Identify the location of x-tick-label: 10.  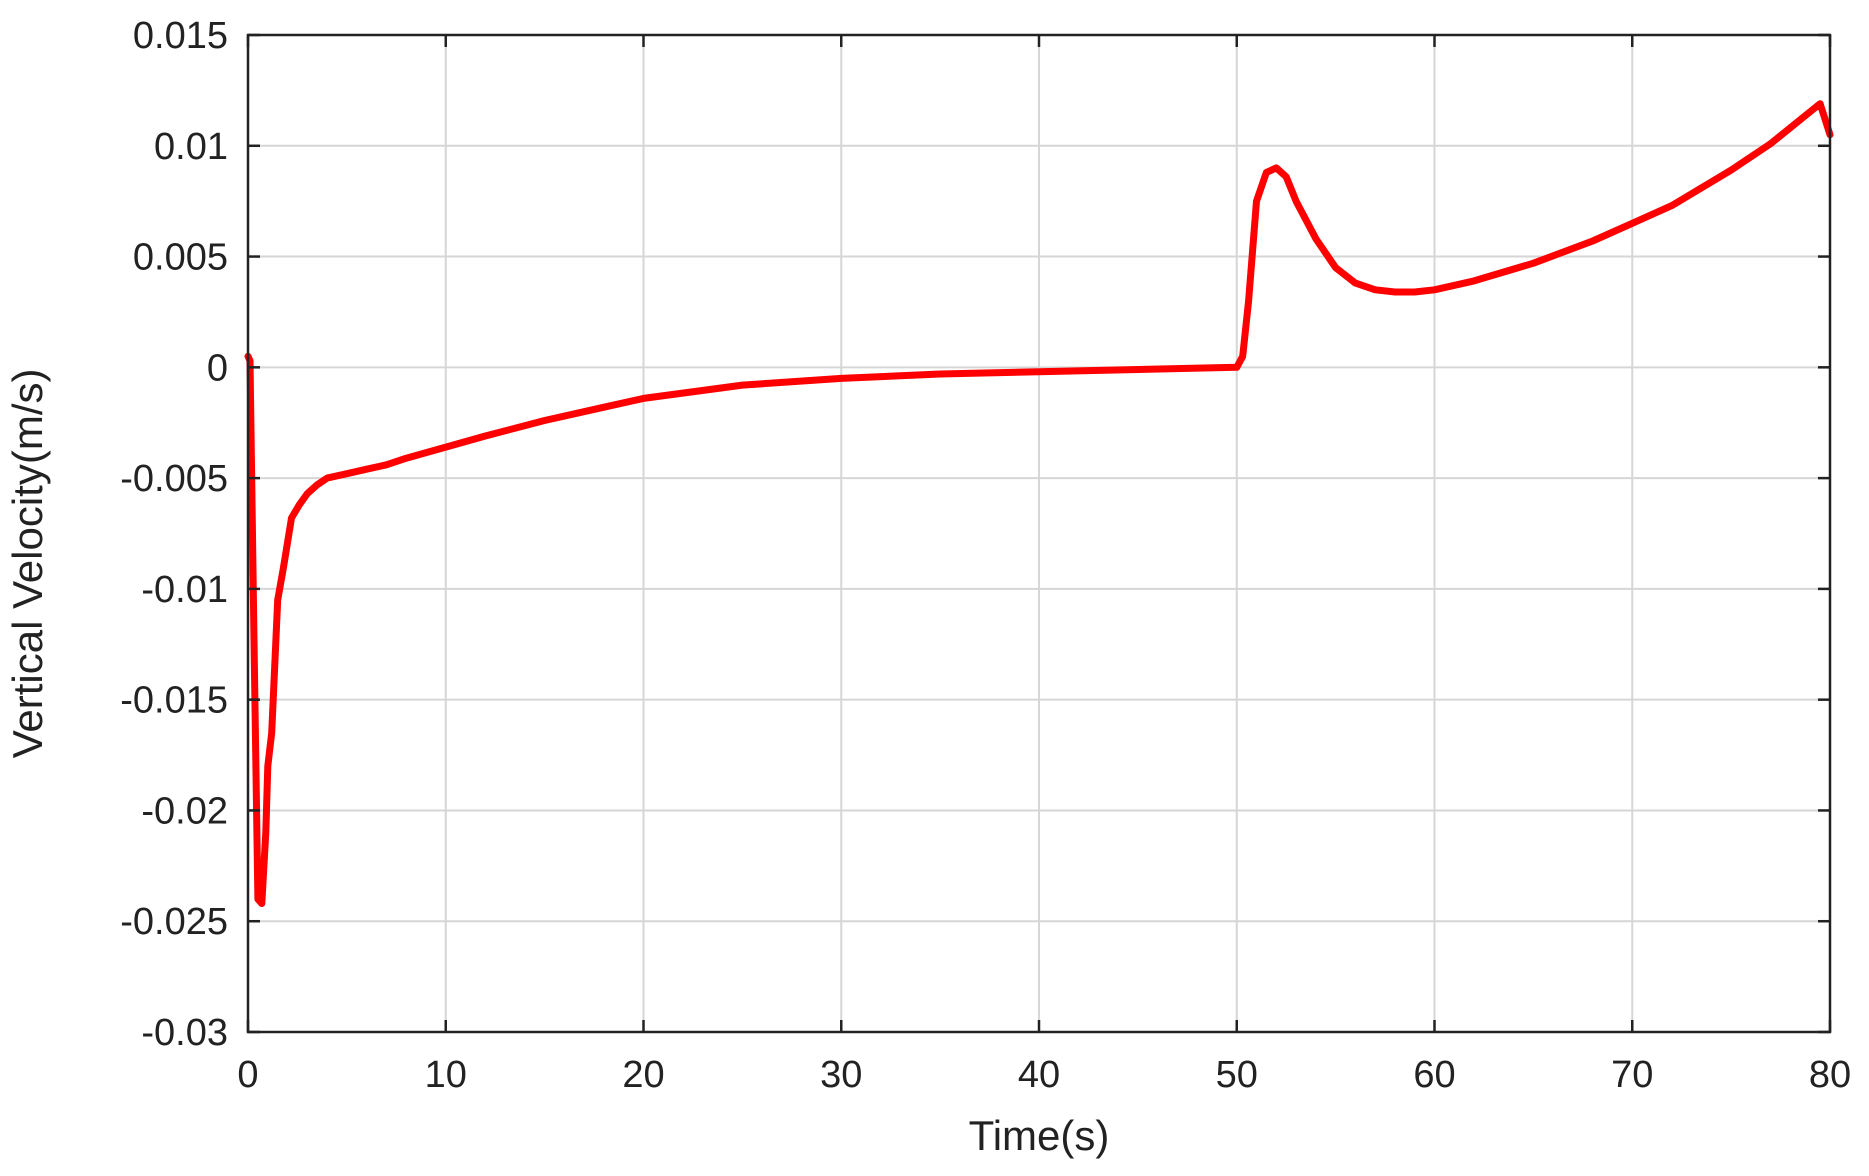
(446, 1075).